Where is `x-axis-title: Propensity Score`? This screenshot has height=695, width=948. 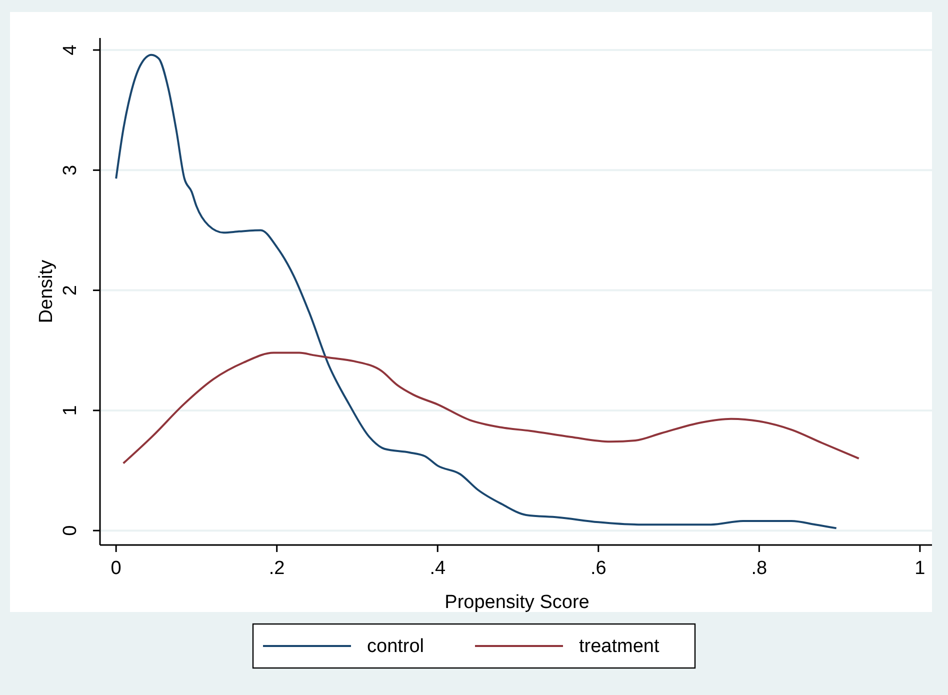
x-axis-title: Propensity Score is located at coordinates (517, 602).